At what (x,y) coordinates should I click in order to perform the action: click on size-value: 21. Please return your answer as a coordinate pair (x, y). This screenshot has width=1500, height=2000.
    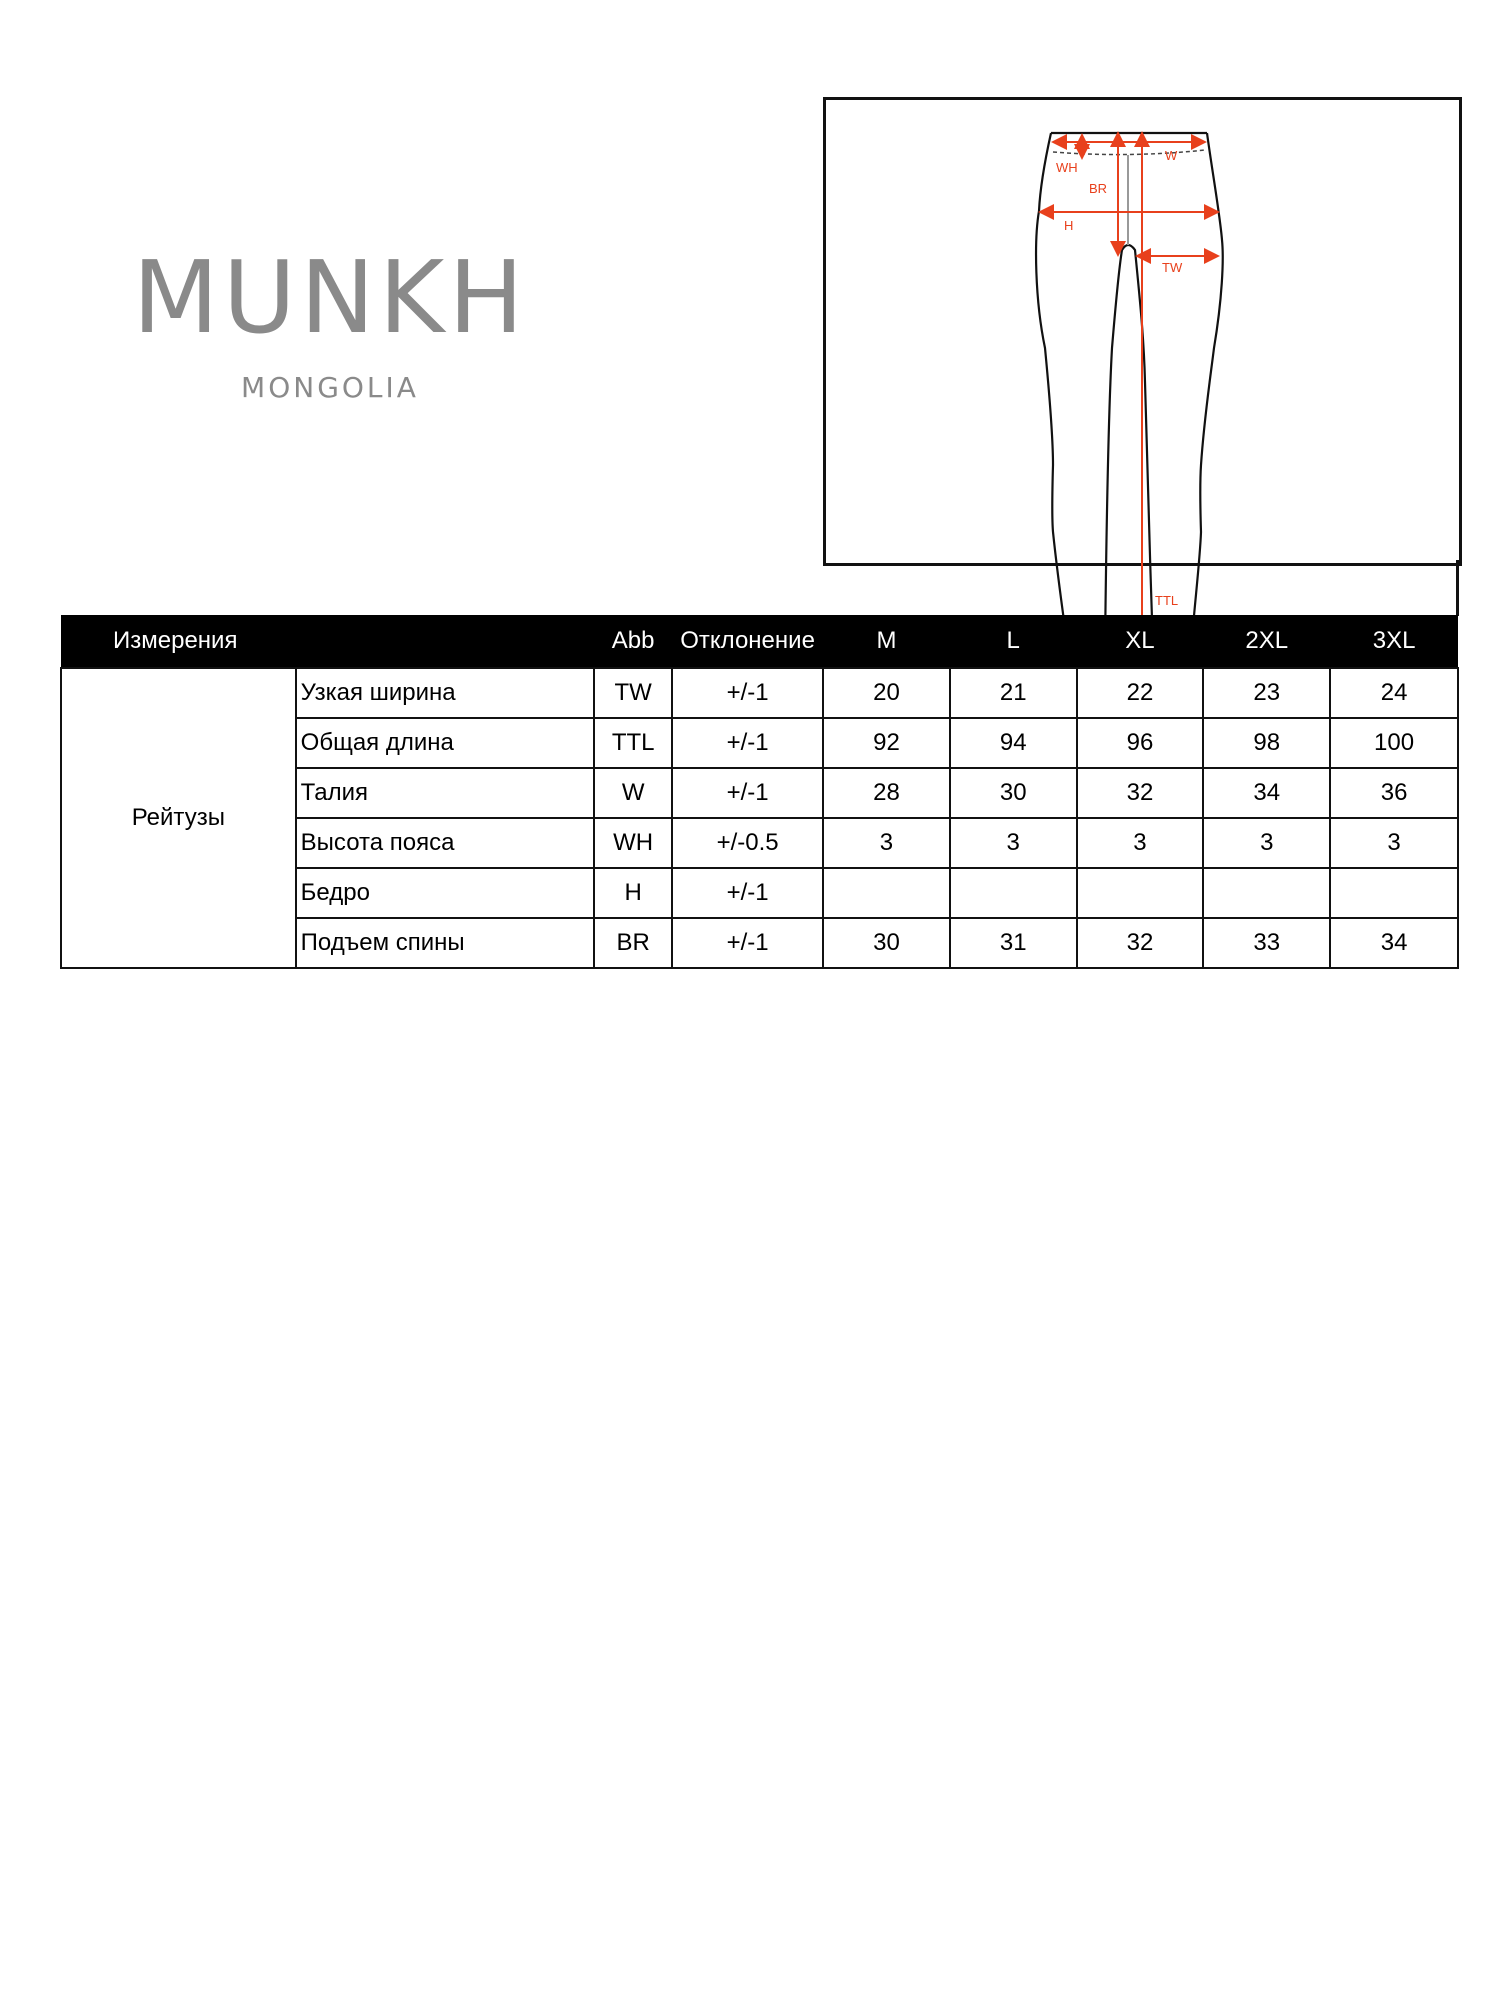
    Looking at the image, I should click on (1013, 693).